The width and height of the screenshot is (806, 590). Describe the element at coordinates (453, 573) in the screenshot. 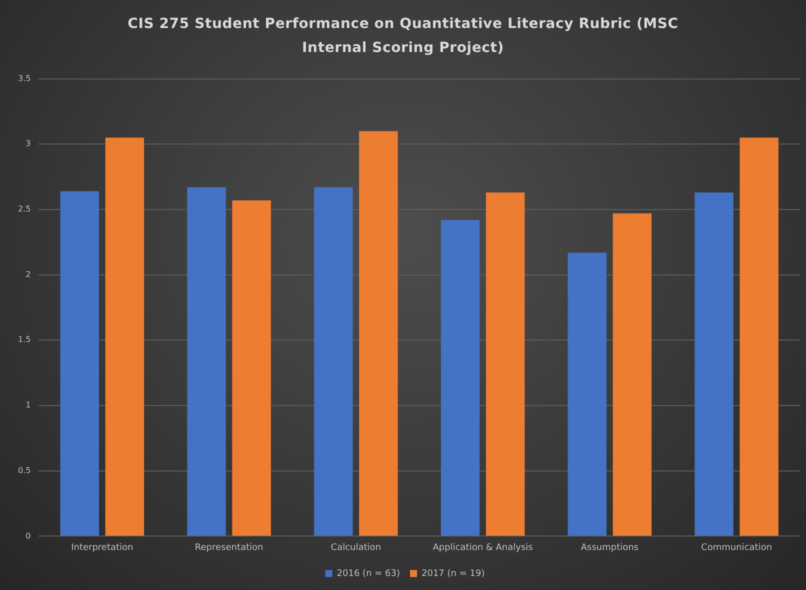

I see `legend-label: 2017 (n = 19)` at that location.